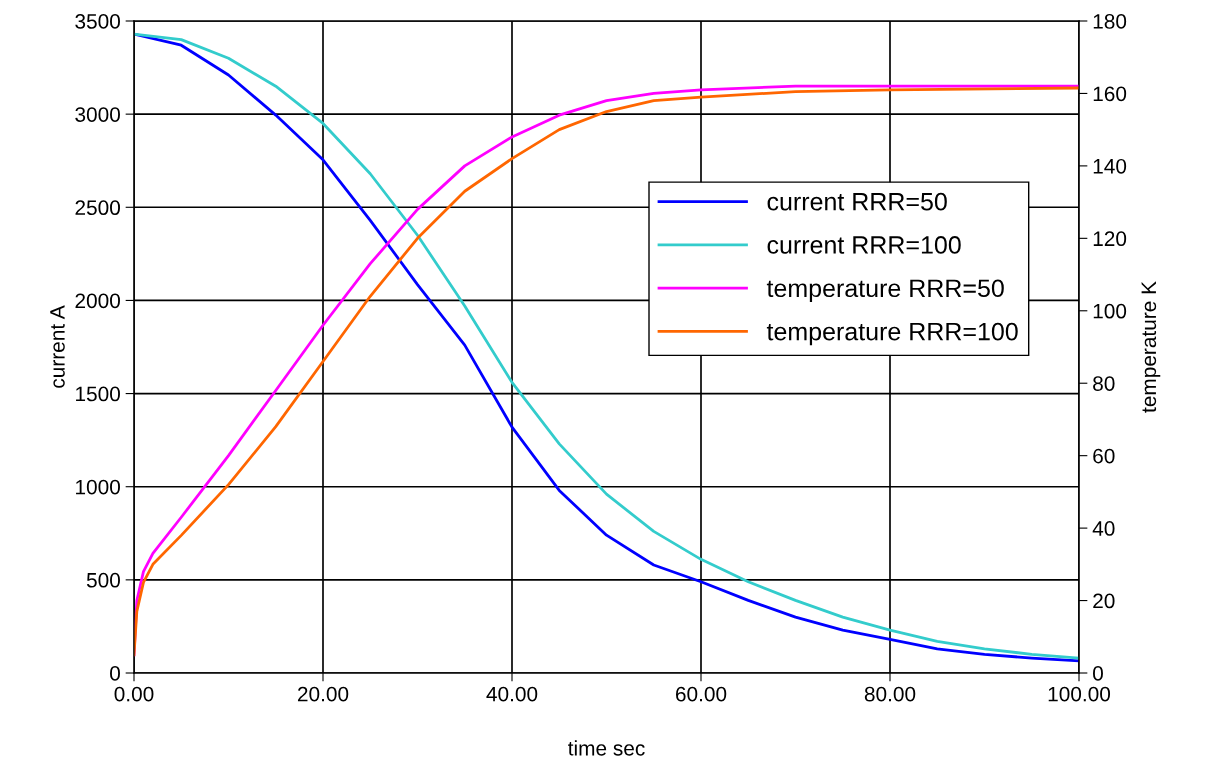  I want to click on legend-label: temperature RRR=50, so click(885, 291).